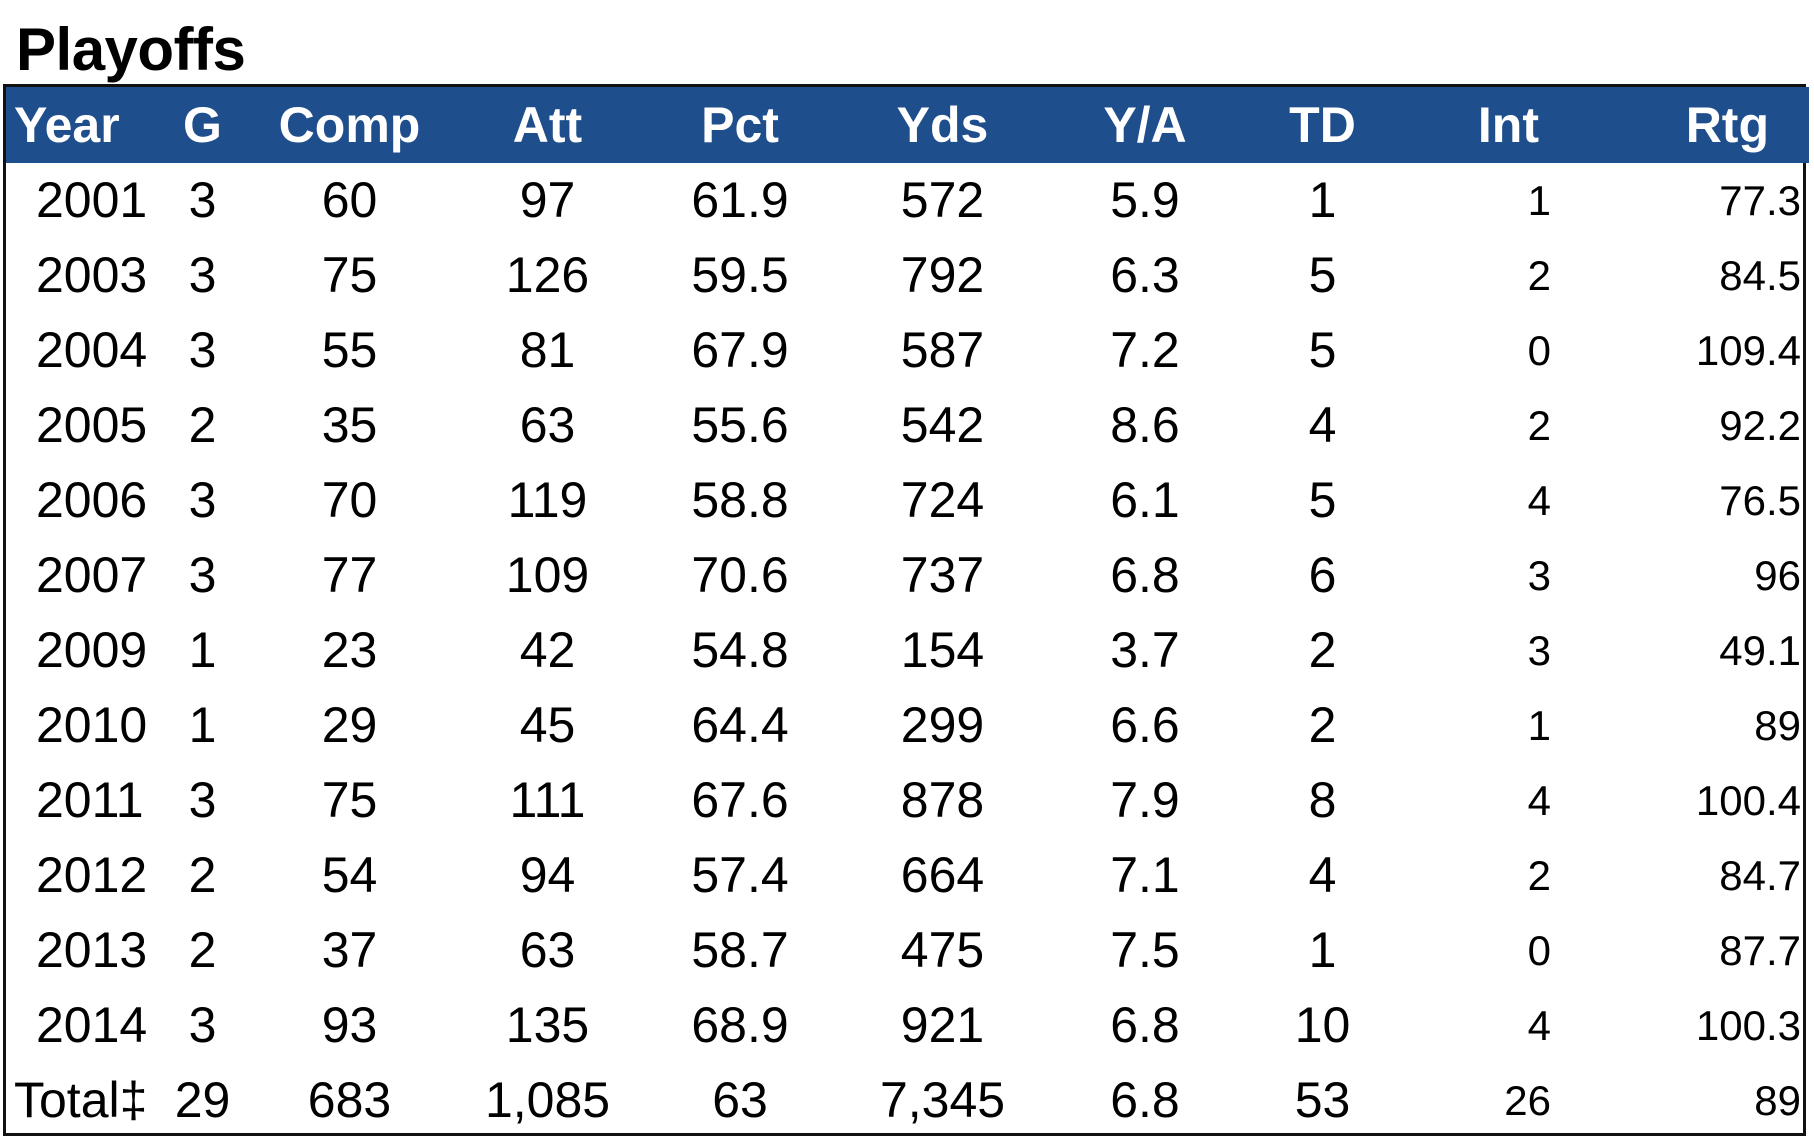 The image size is (1814, 1142). What do you see at coordinates (1539, 425) in the screenshot?
I see `cell-int: 2` at bounding box center [1539, 425].